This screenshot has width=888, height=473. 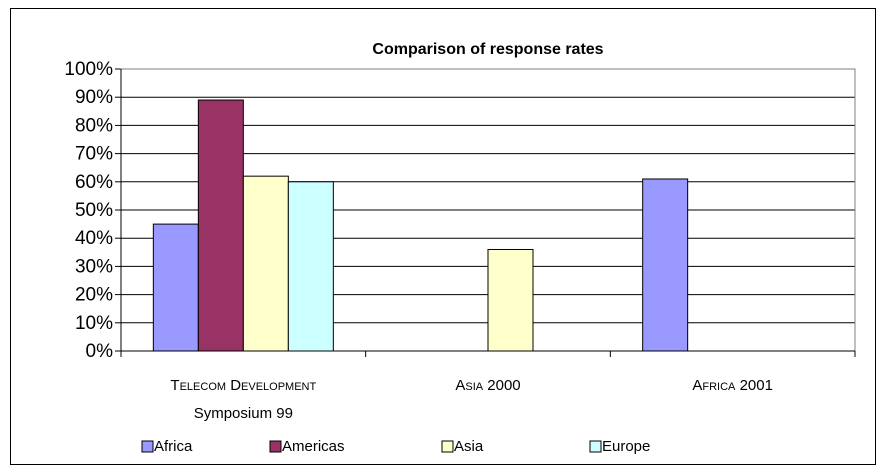 I want to click on y-tick-label: 40%, so click(x=94, y=238).